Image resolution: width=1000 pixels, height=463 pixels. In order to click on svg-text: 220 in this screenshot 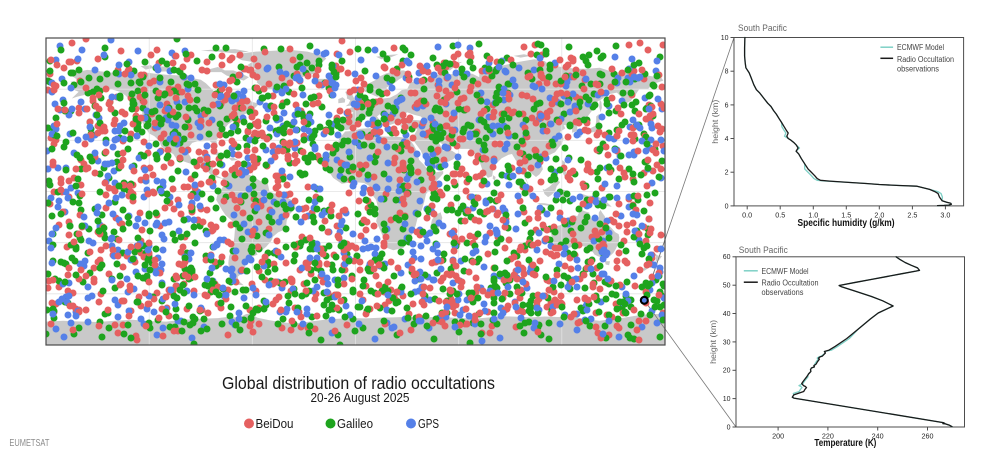, I will do `click(828, 437)`.